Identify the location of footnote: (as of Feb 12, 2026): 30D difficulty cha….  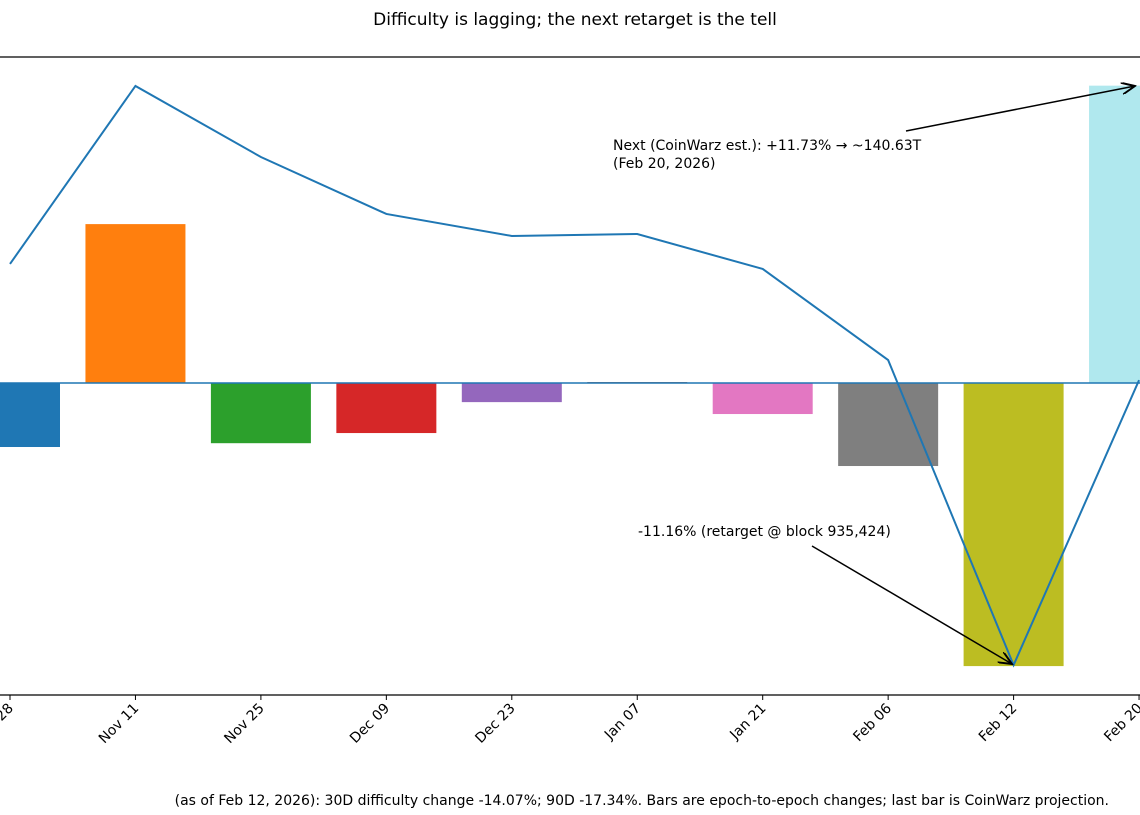
(642, 801).